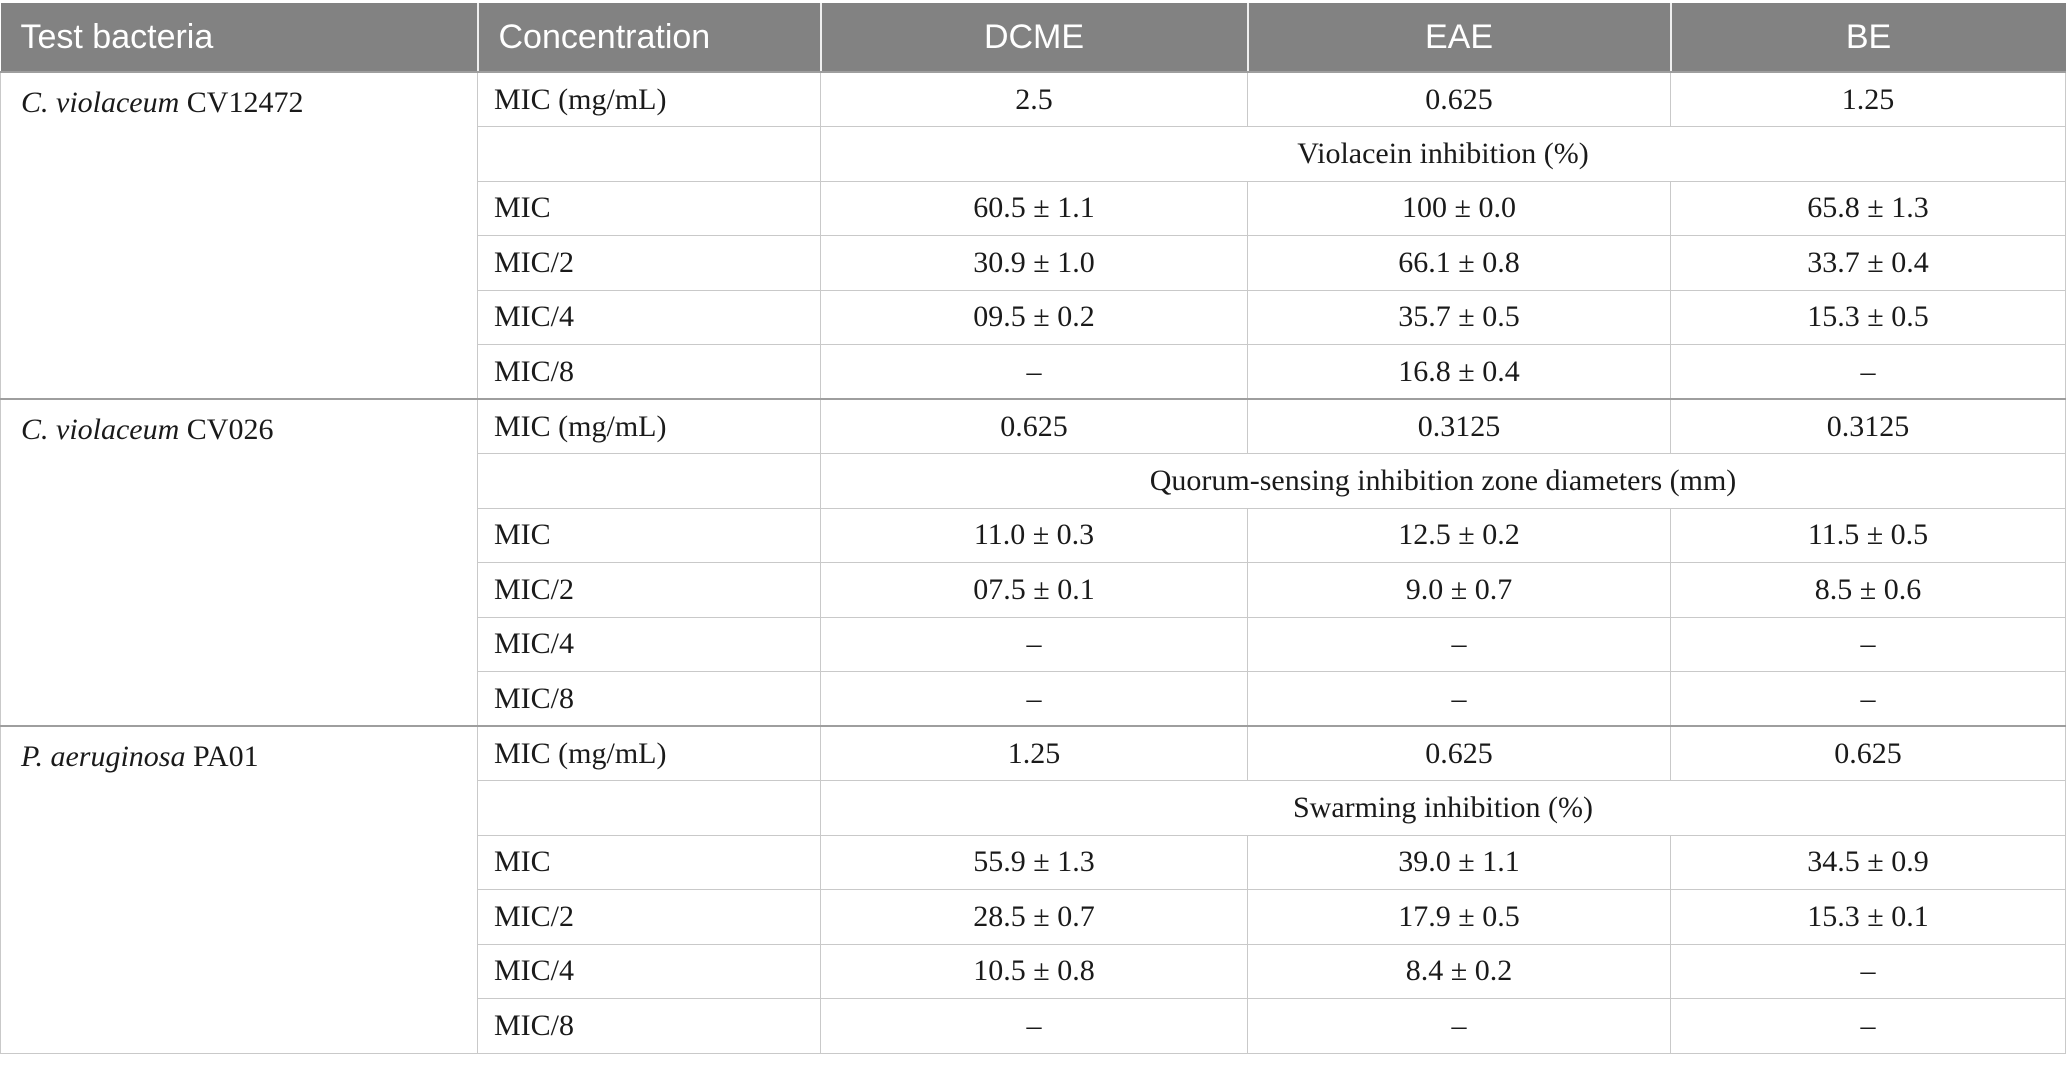 This screenshot has height=1073, width=2067. Describe the element at coordinates (225, 756) in the screenshot. I see `bacteria-strain: PA01` at that location.